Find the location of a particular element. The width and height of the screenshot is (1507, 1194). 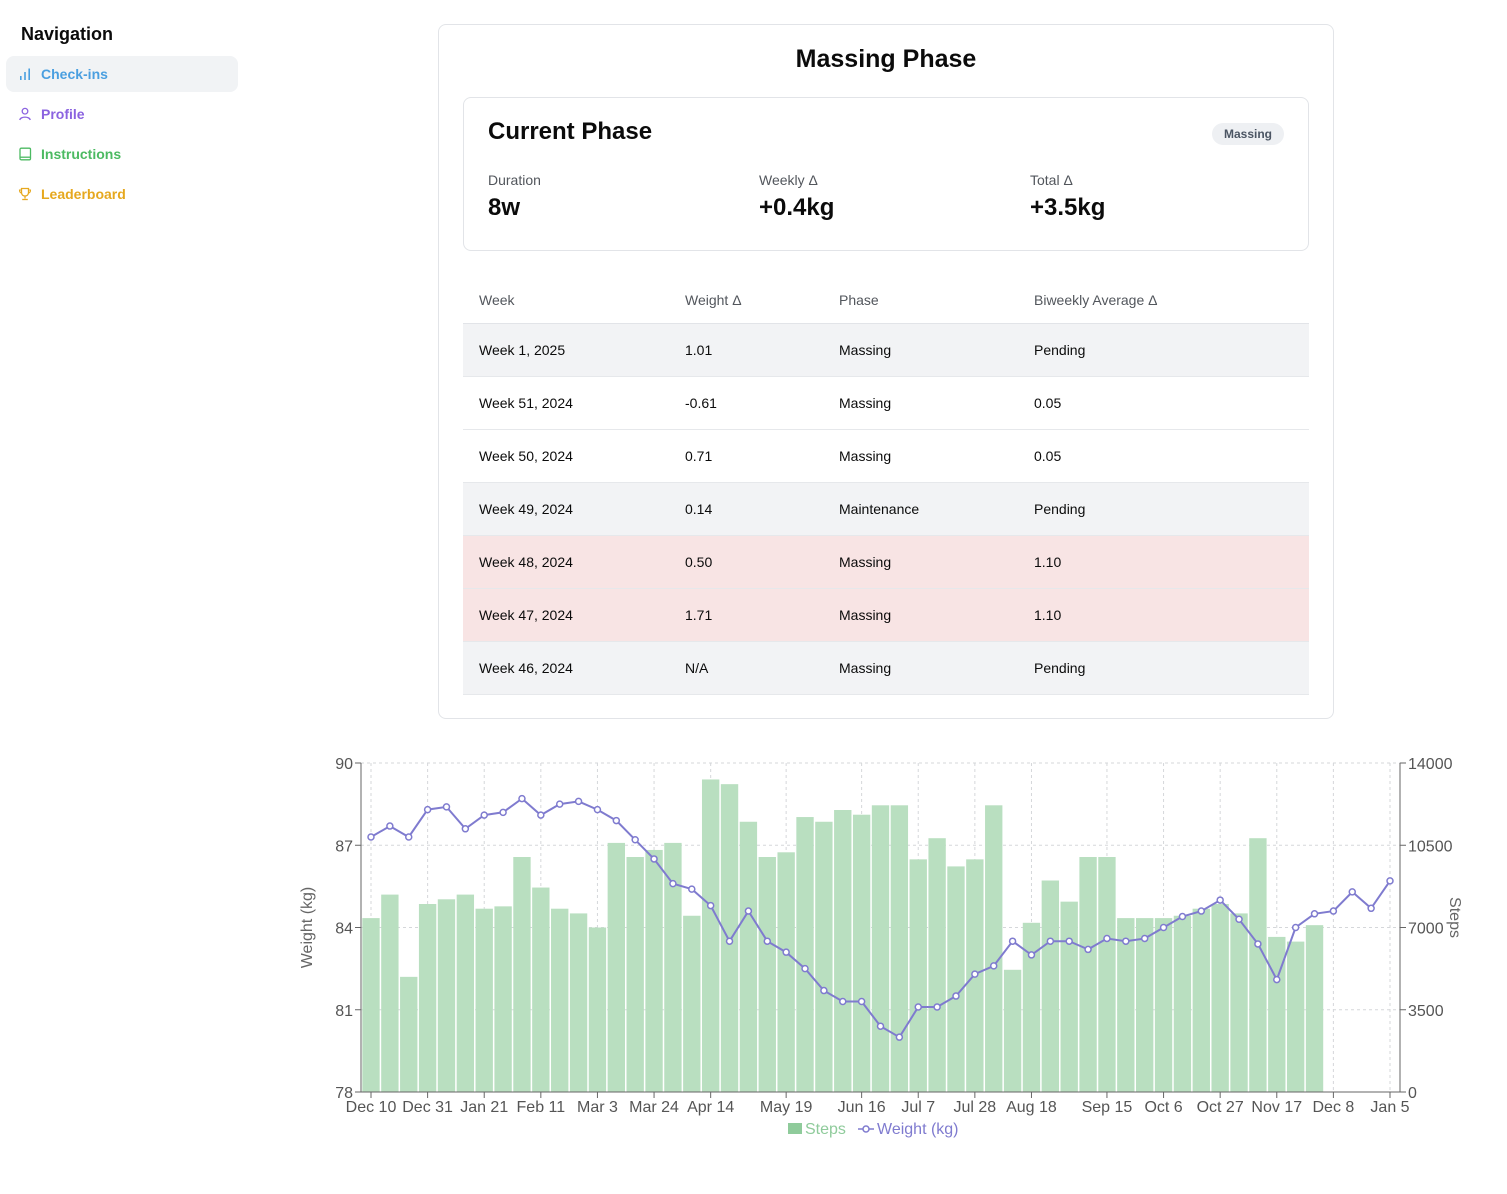

stat-weekly: Weekly Δ +0.4kg is located at coordinates (796, 197).